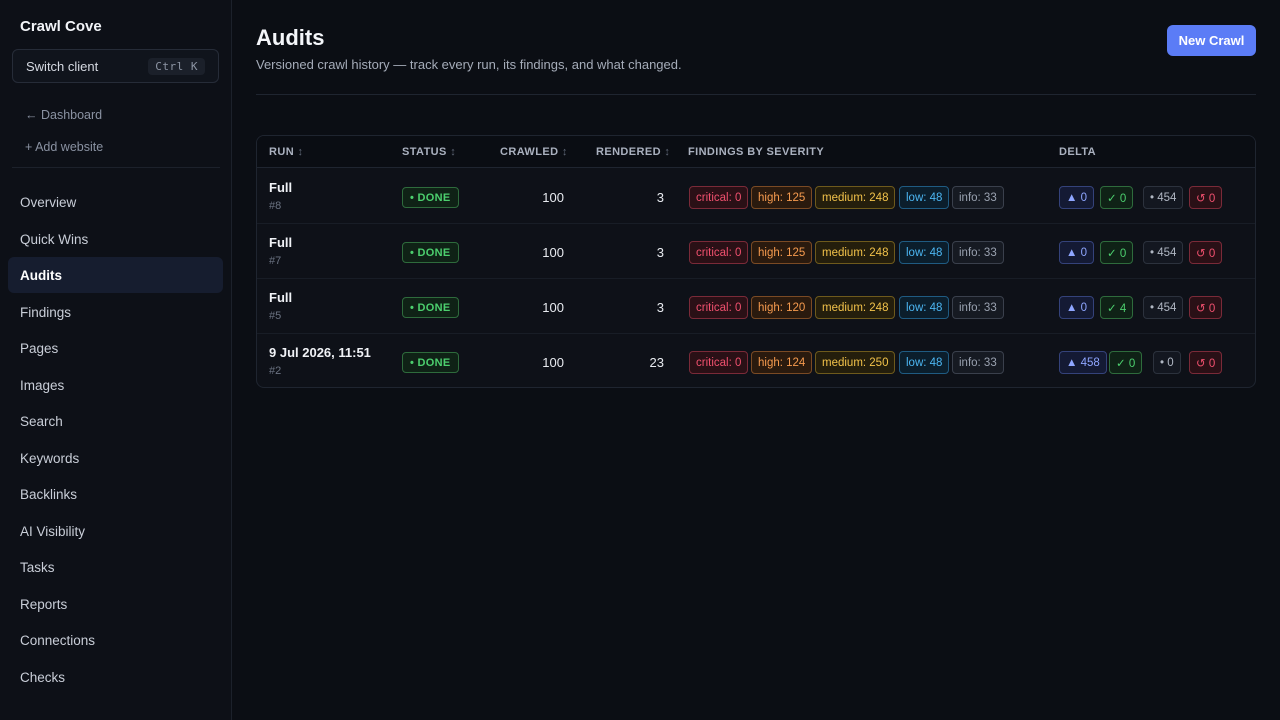  Describe the element at coordinates (41, 421) in the screenshot. I see `sidebar-item-search: Search` at that location.